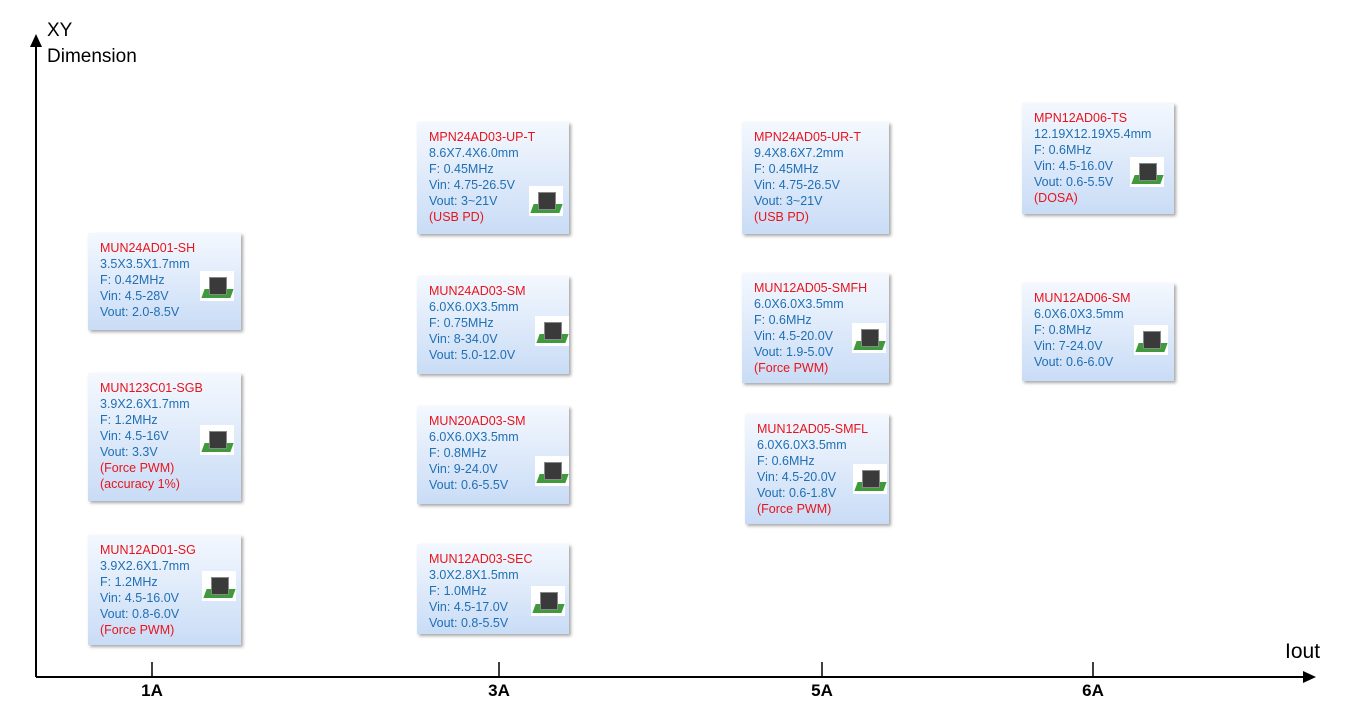 This screenshot has width=1345, height=707. I want to click on spec-line: Vin: 7-24.0V, so click(1068, 346).